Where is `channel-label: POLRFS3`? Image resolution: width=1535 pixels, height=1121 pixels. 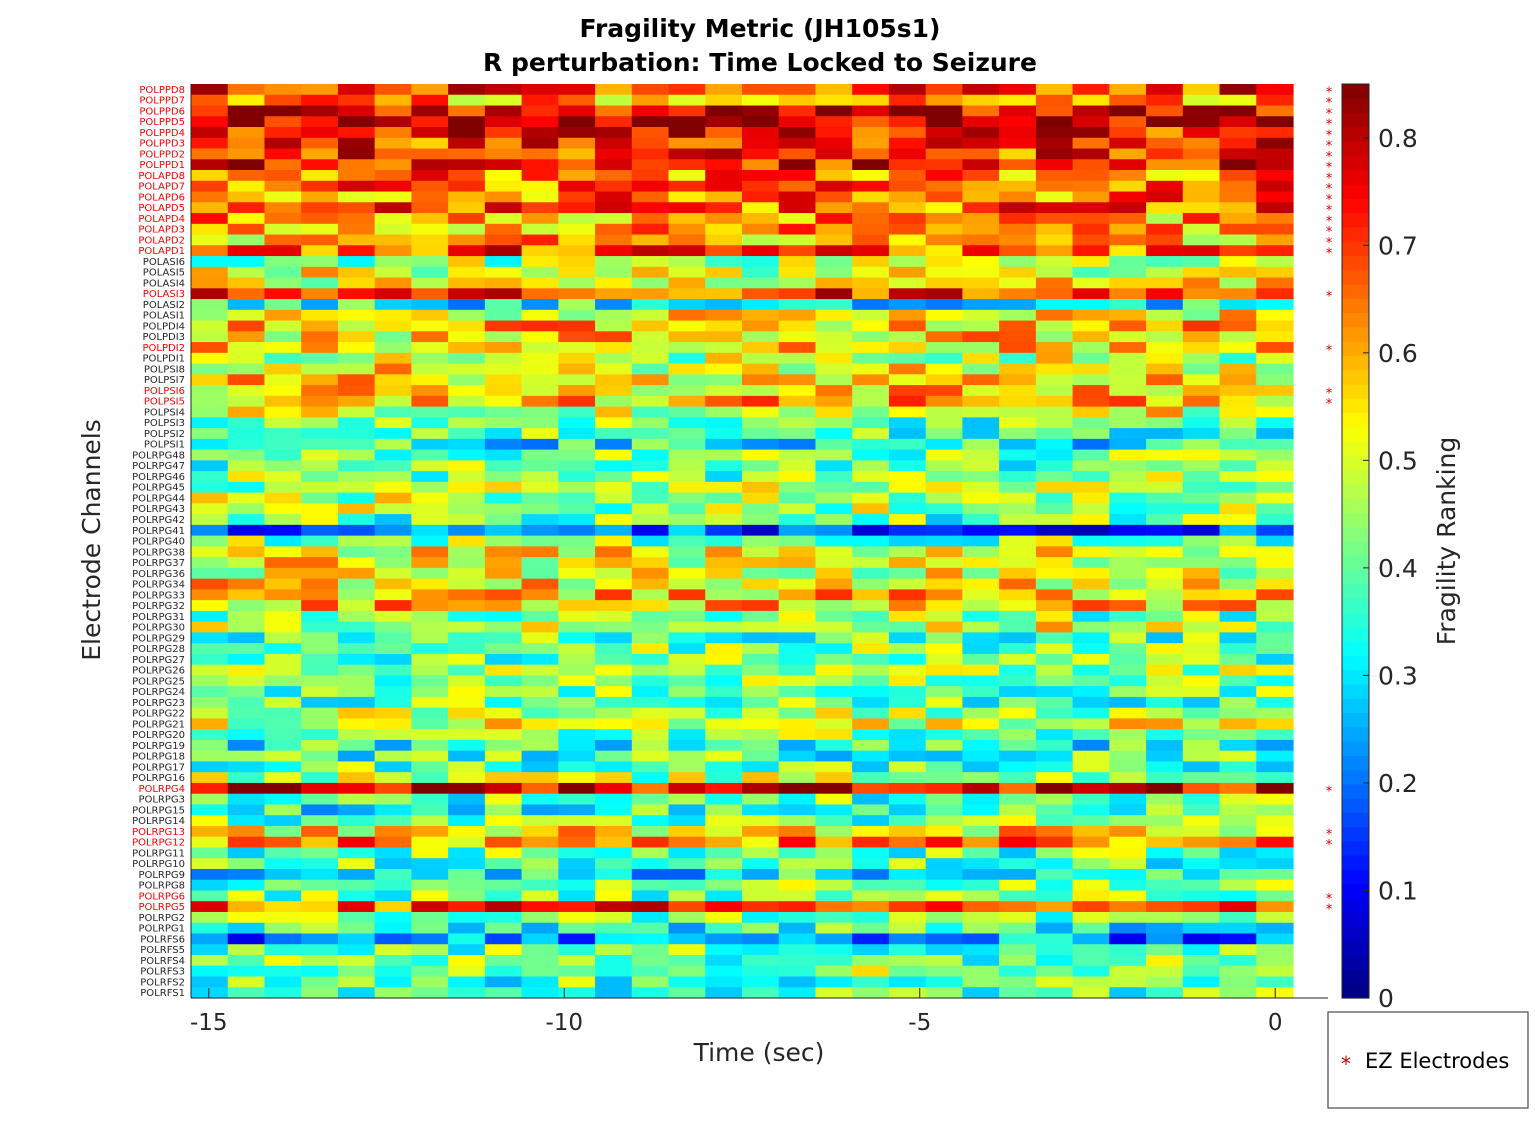
channel-label: POLRFS3 is located at coordinates (162, 972).